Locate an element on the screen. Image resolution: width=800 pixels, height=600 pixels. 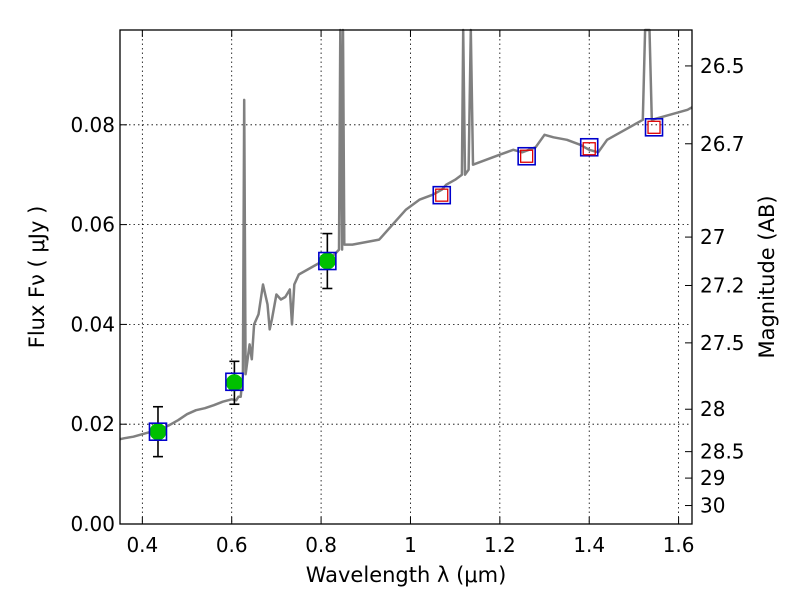
y-tick-label: 0.06 is located at coordinates (92, 225).